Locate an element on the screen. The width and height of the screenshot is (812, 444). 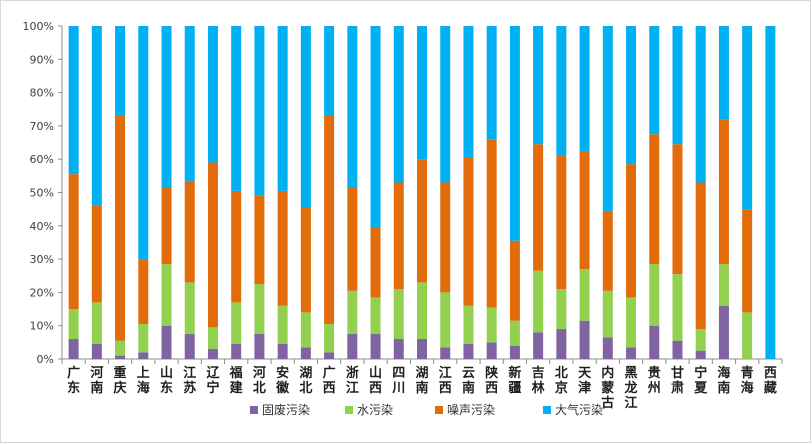
y-tick-label: 30% is located at coordinates (42, 259).